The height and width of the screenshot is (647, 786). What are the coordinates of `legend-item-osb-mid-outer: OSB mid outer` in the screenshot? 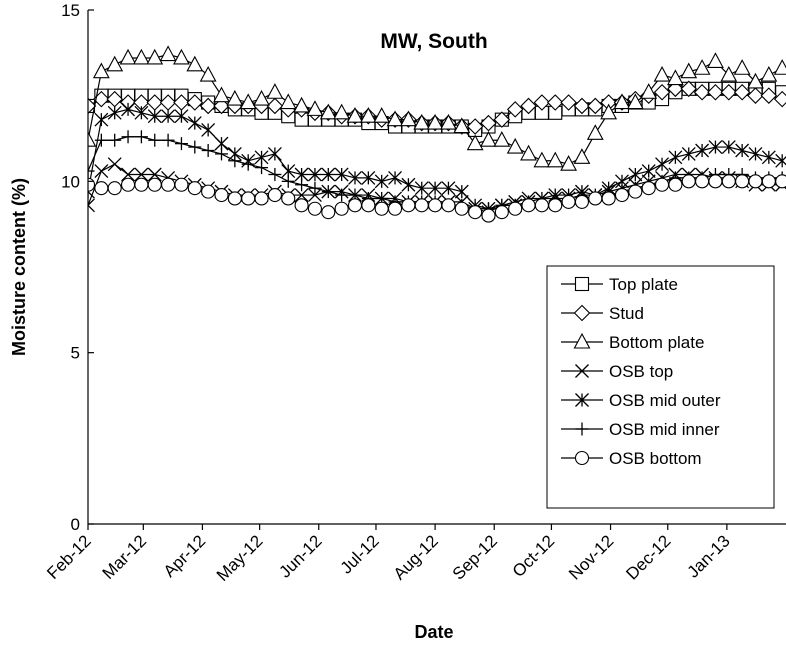 It's located at (641, 400).